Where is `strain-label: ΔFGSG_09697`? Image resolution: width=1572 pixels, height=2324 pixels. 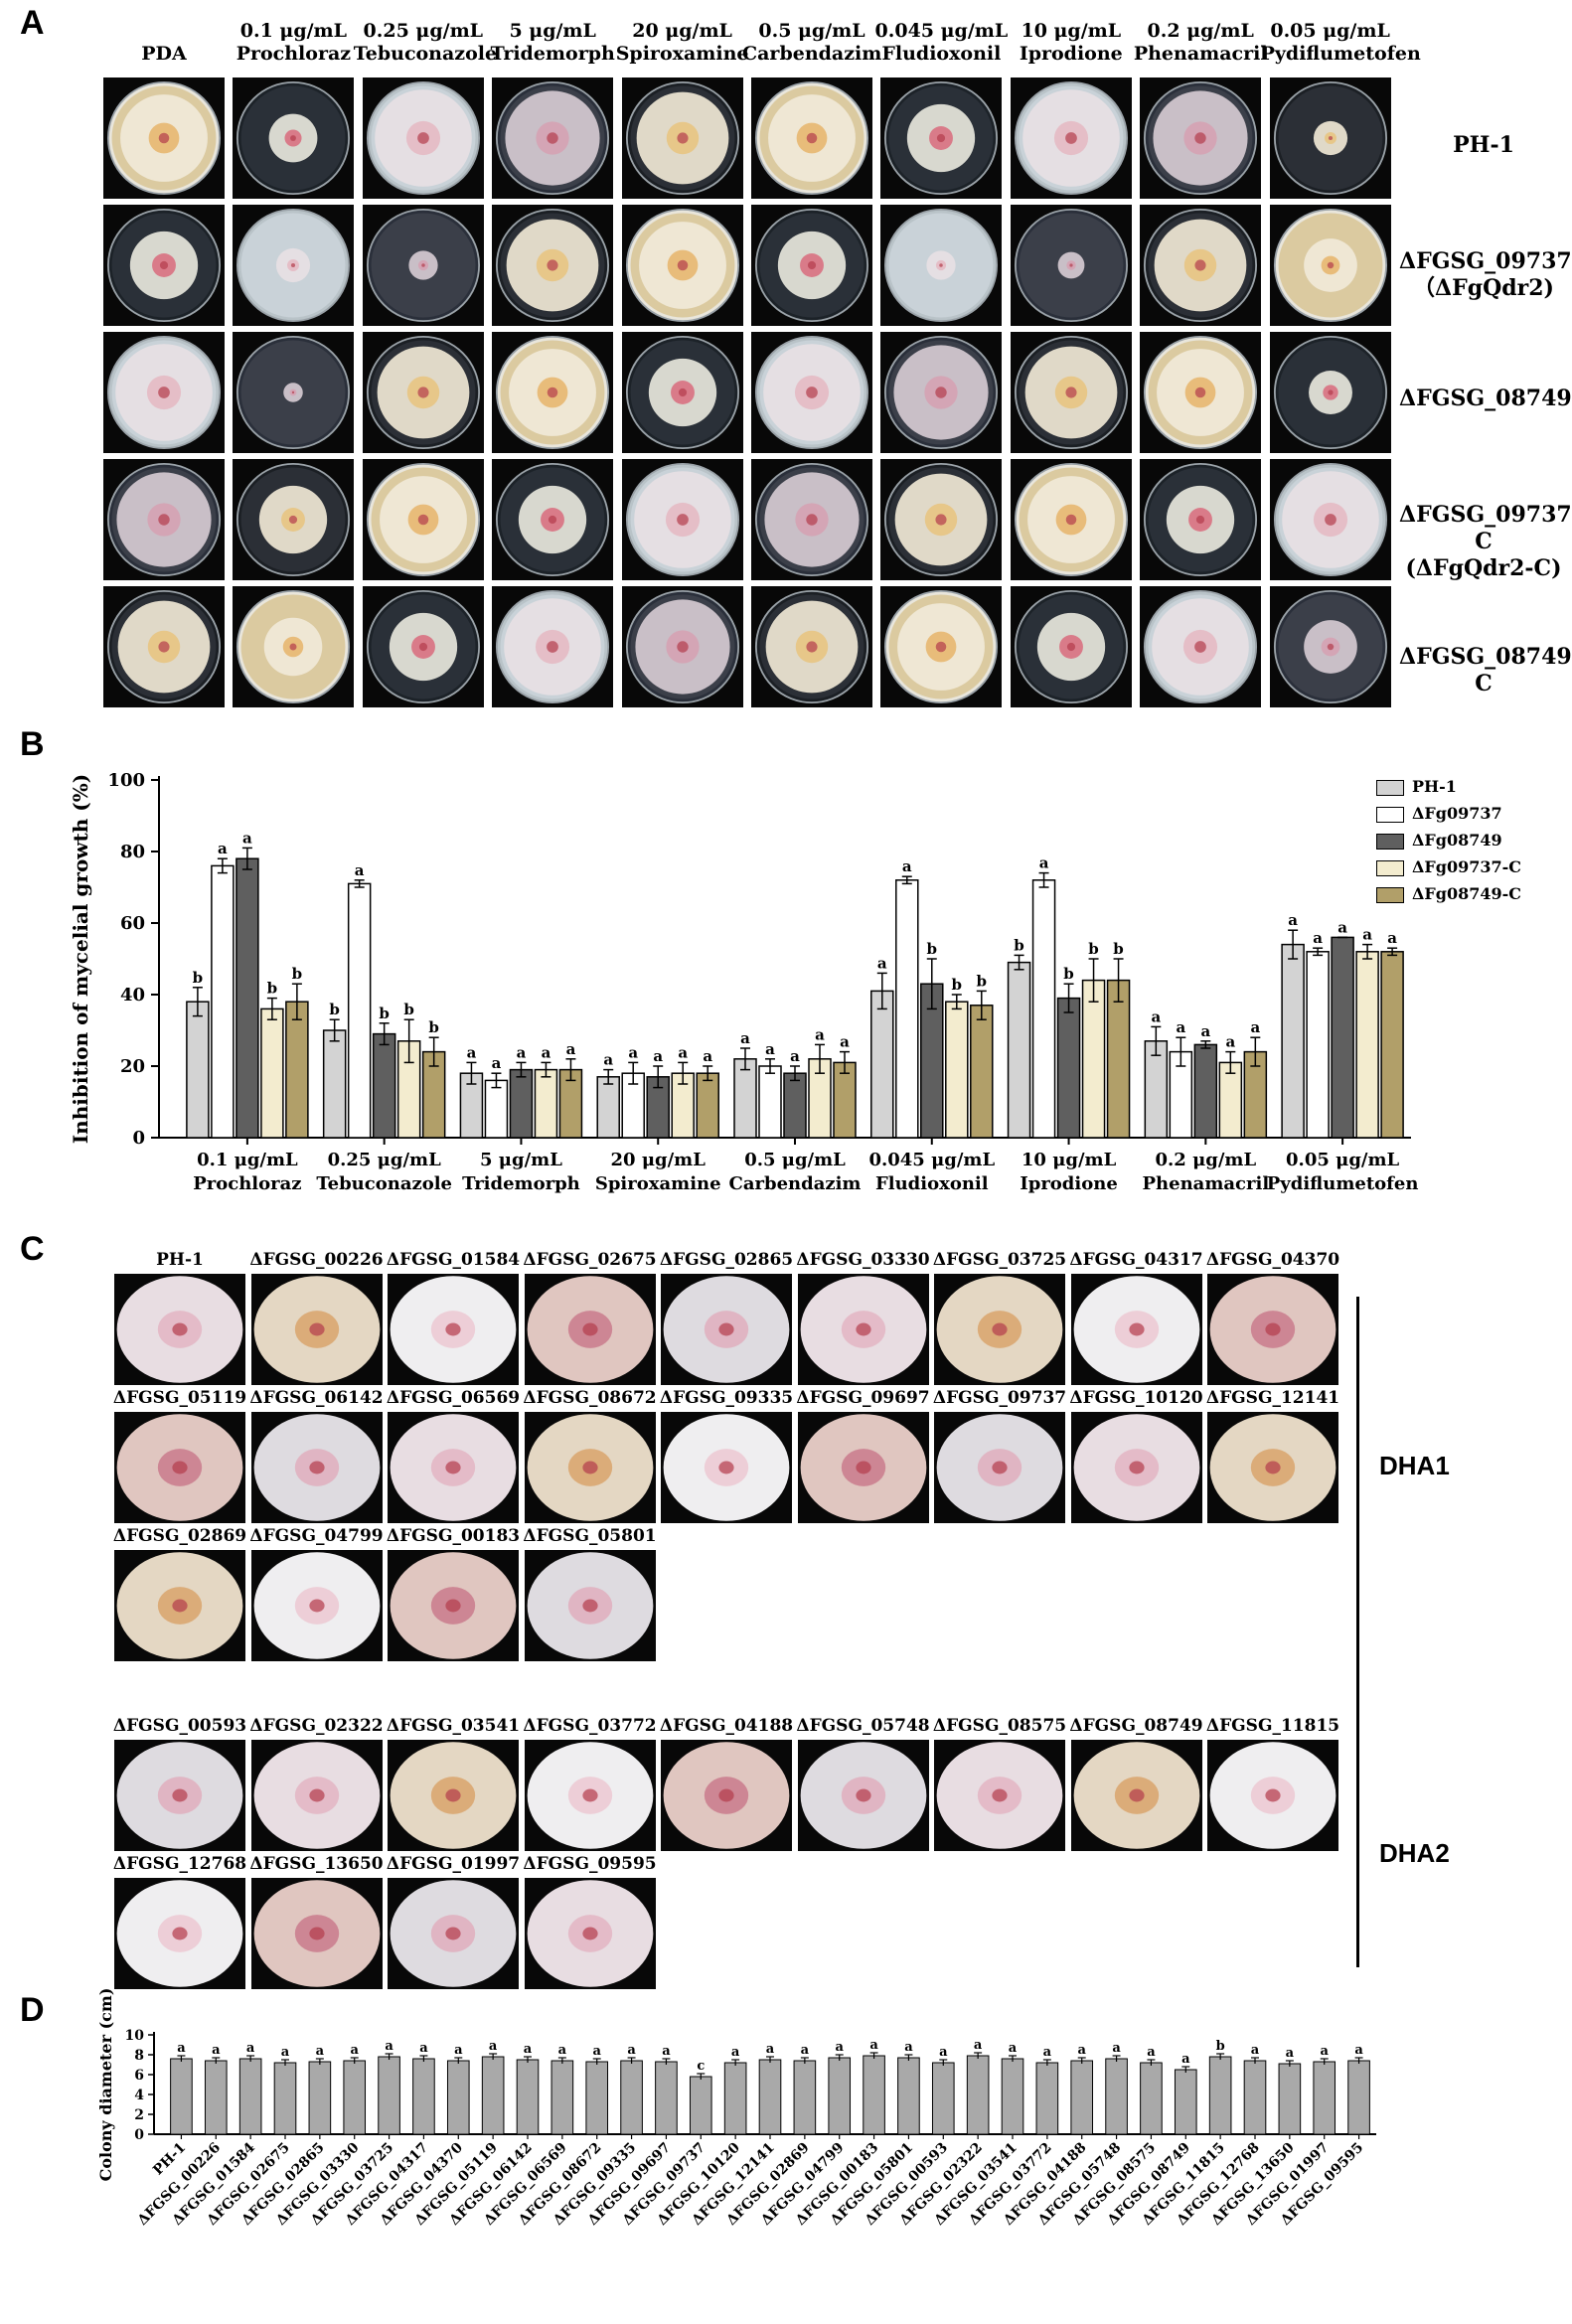 strain-label: ΔFGSG_09697 is located at coordinates (863, 1398).